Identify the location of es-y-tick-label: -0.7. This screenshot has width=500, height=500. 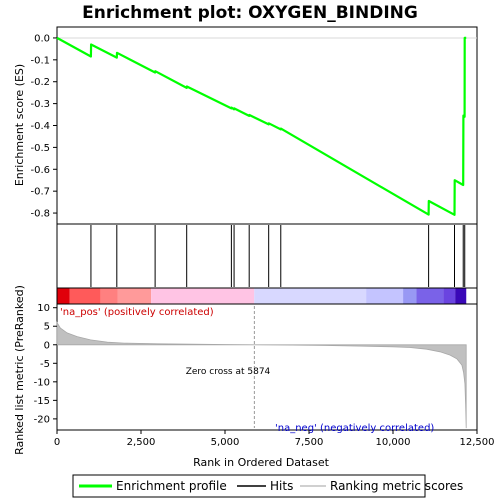
(40, 192).